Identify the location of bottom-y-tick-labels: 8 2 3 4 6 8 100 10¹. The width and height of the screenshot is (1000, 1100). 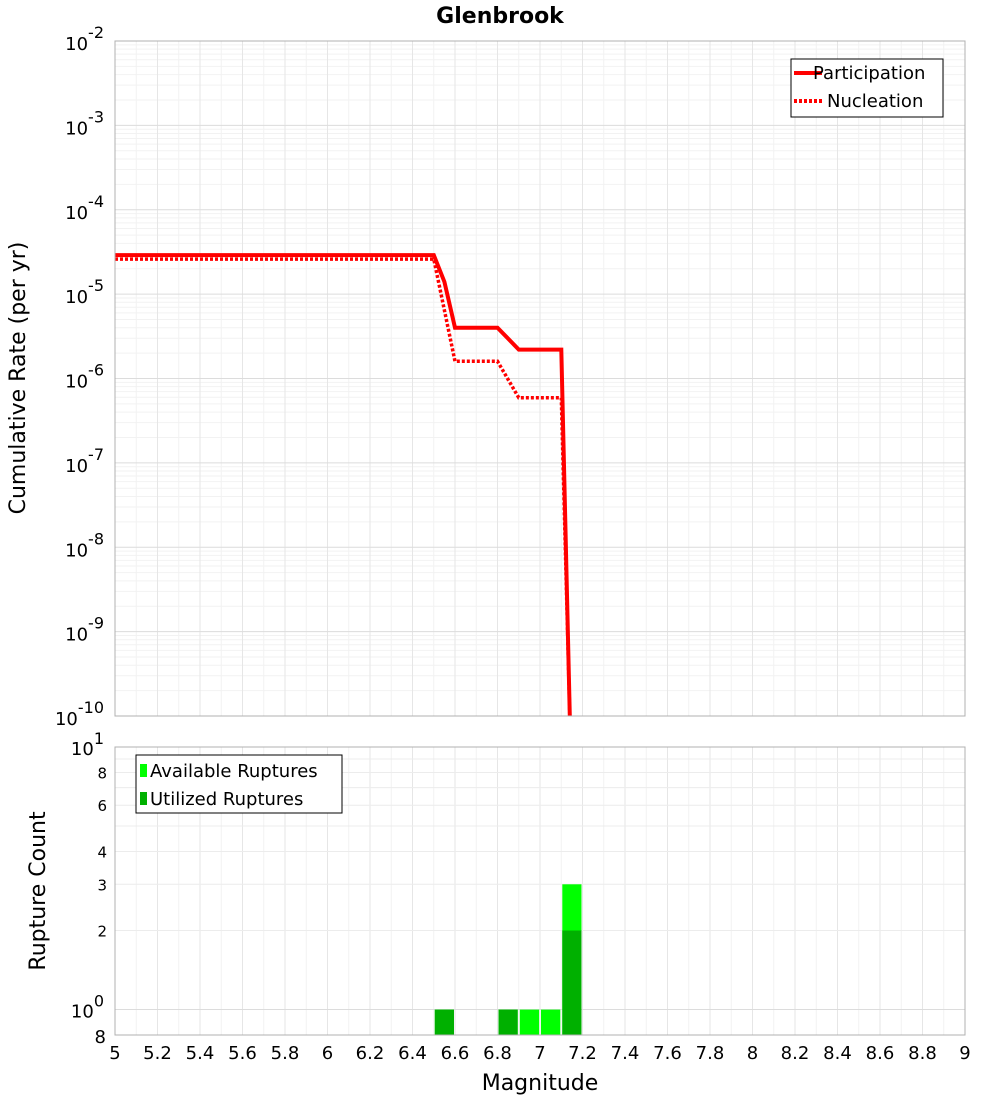
(89, 888).